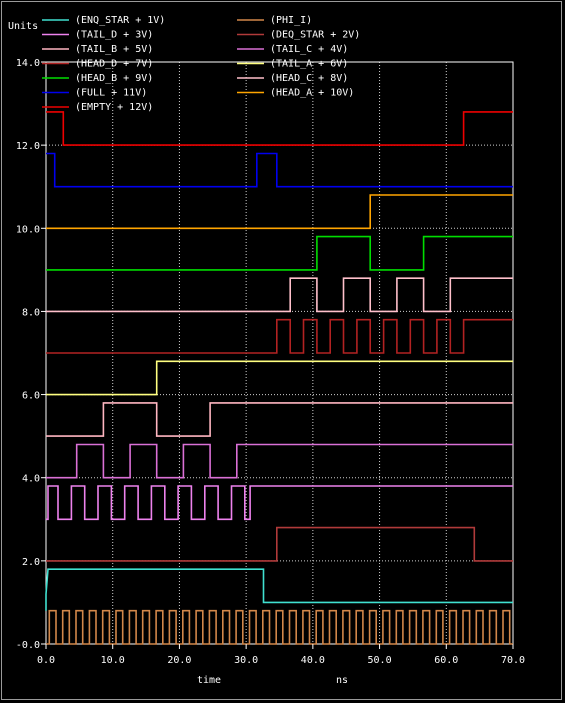 The image size is (565, 703). Describe the element at coordinates (315, 35) in the screenshot. I see `legend-label-deq-star-2v: (DEQ_STAR + 2V)` at that location.